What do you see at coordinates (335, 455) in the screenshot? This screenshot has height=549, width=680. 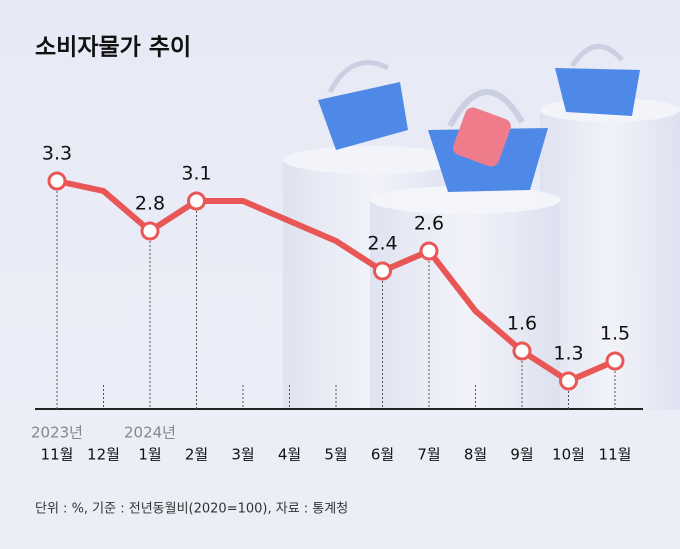 I see `x-tick-label: 5월` at bounding box center [335, 455].